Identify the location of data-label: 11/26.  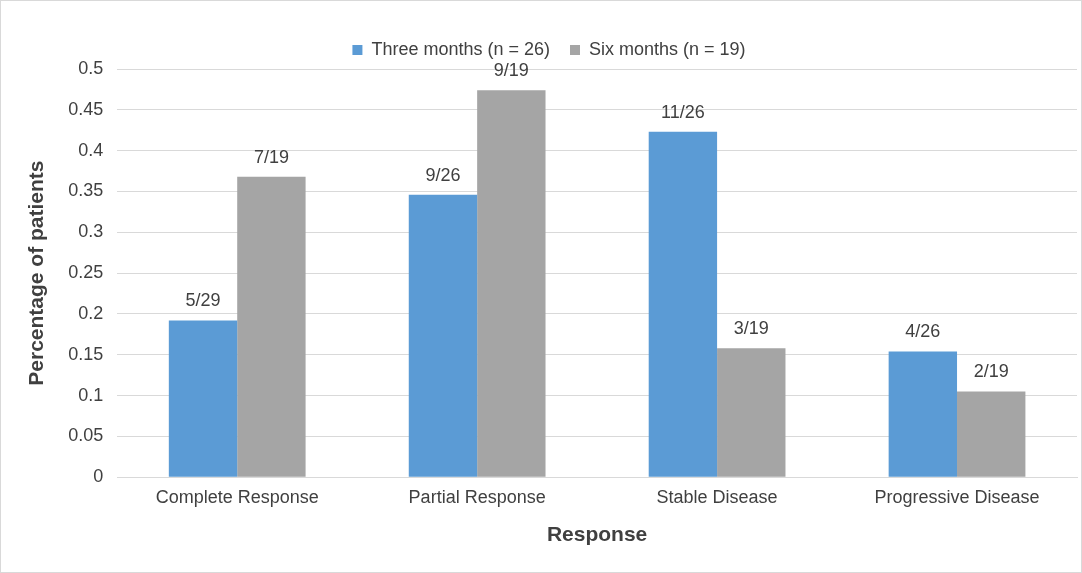
(683, 111).